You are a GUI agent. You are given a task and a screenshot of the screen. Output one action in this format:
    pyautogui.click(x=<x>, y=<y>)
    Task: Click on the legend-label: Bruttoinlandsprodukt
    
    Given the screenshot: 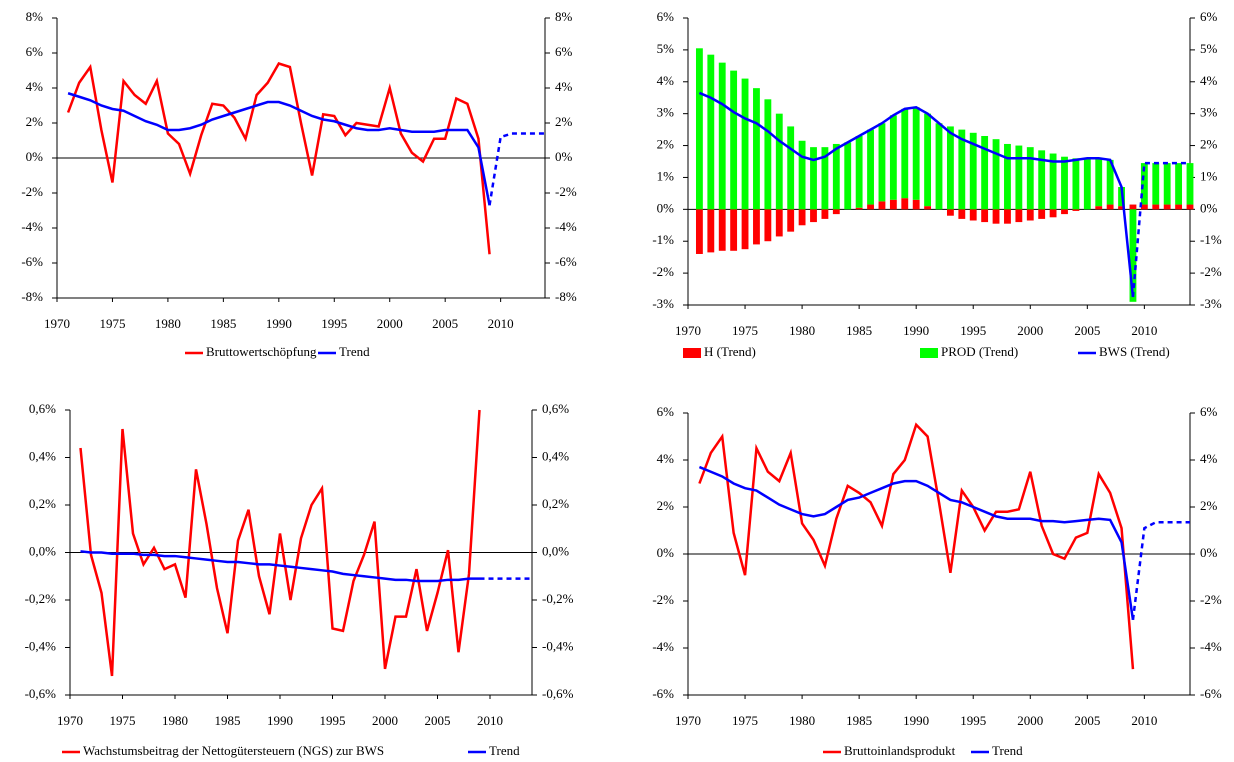 What is the action you would take?
    pyautogui.click(x=900, y=750)
    